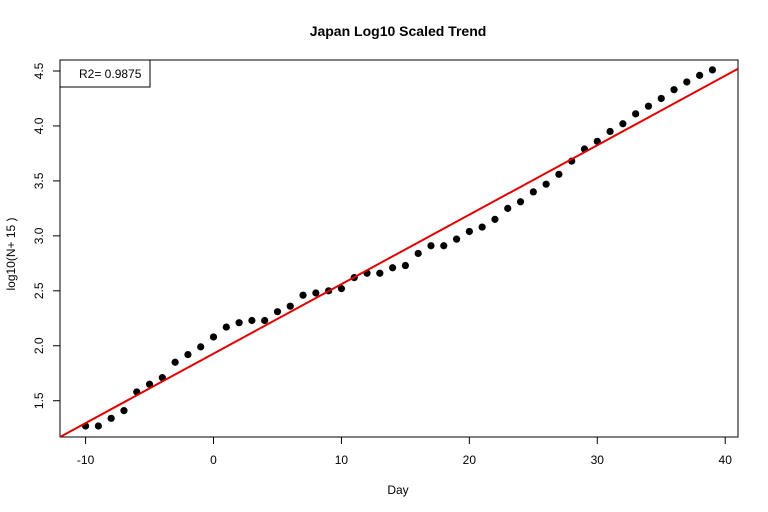  What do you see at coordinates (397, 490) in the screenshot?
I see `x-axis-label: Day` at bounding box center [397, 490].